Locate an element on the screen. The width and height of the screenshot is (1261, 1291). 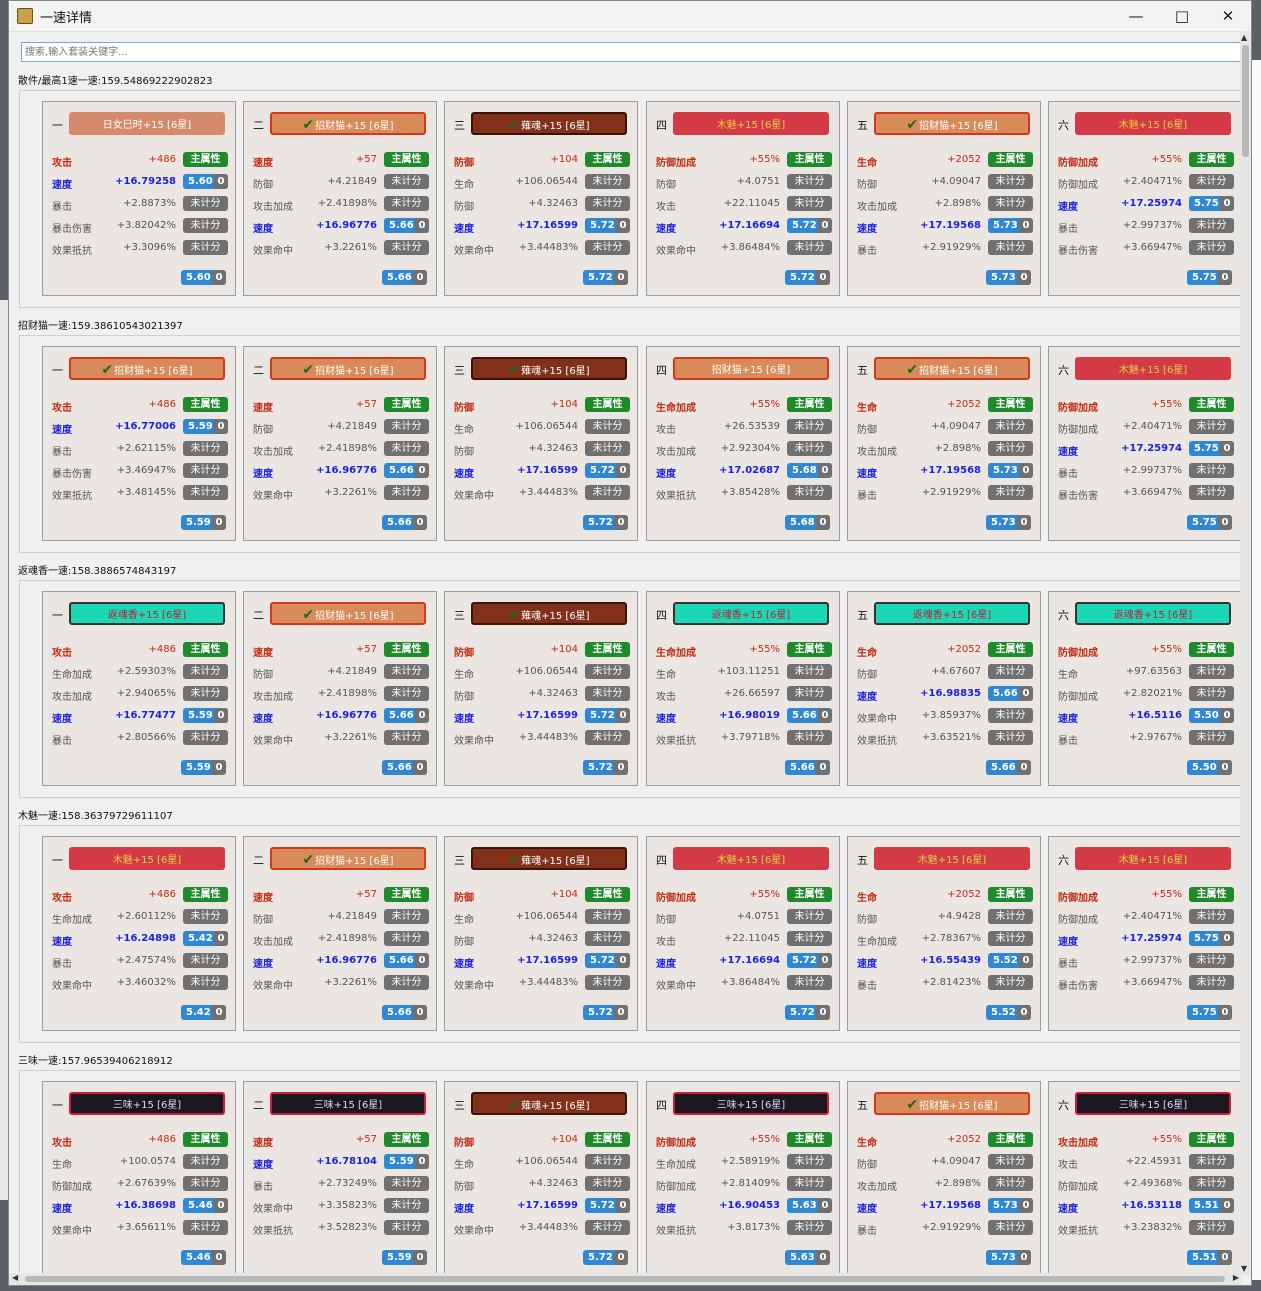
attribute-row: 暴击伤害 +3.82042% 未计分 is located at coordinates (140, 227).